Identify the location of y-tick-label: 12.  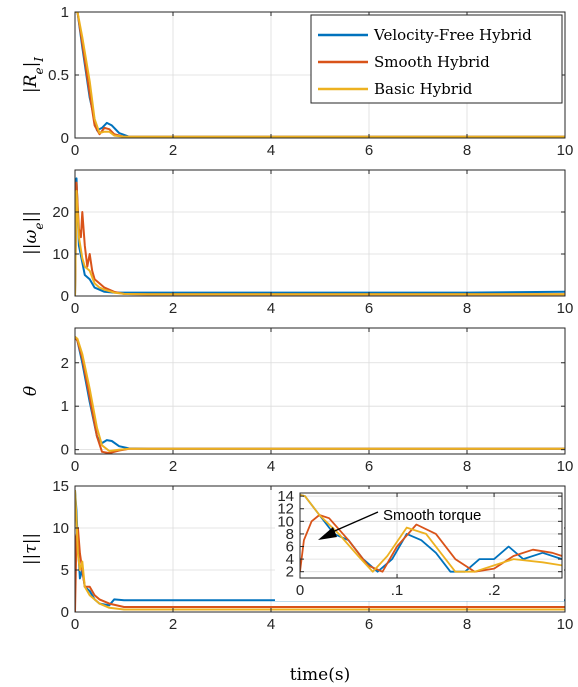
(285, 509).